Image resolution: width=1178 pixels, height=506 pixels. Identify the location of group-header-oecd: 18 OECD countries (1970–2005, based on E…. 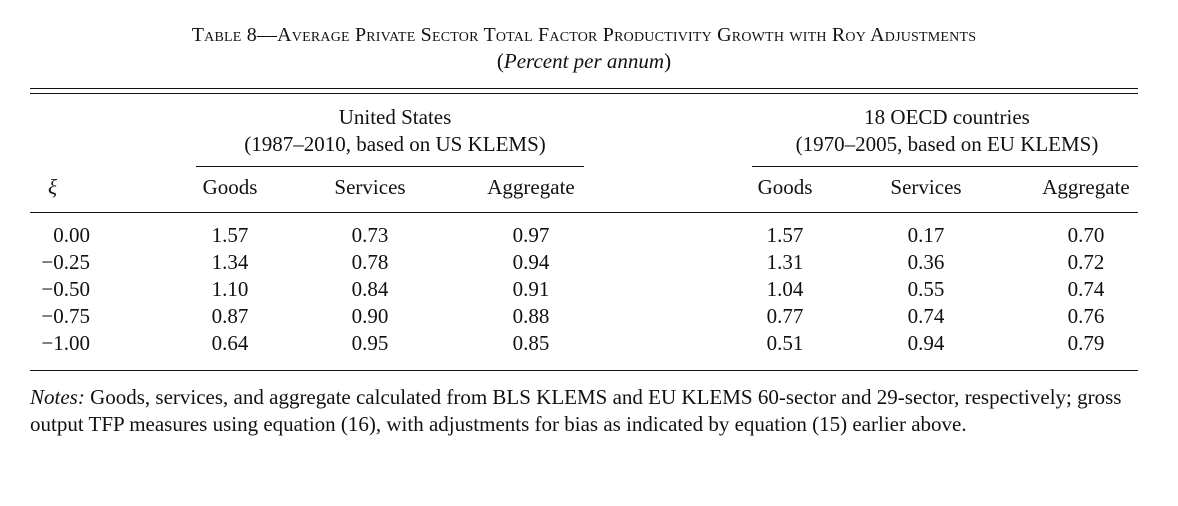
(947, 131).